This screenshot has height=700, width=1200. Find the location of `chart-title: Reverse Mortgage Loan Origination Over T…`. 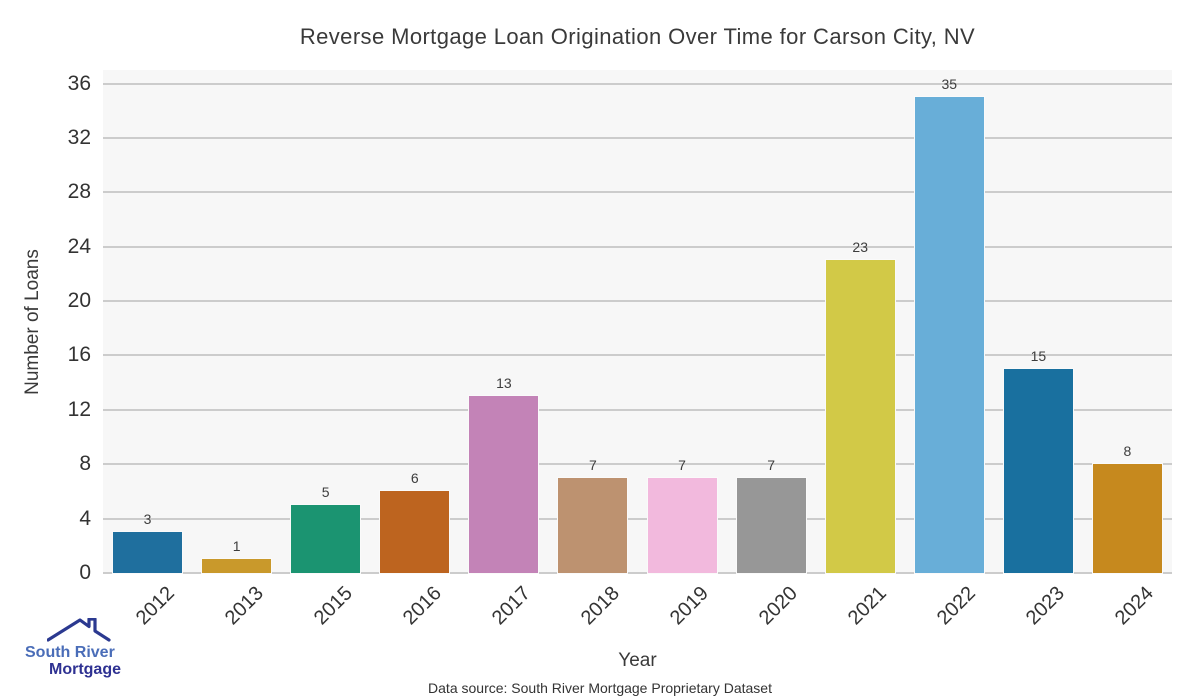

chart-title: Reverse Mortgage Loan Origination Over T… is located at coordinates (637, 36).